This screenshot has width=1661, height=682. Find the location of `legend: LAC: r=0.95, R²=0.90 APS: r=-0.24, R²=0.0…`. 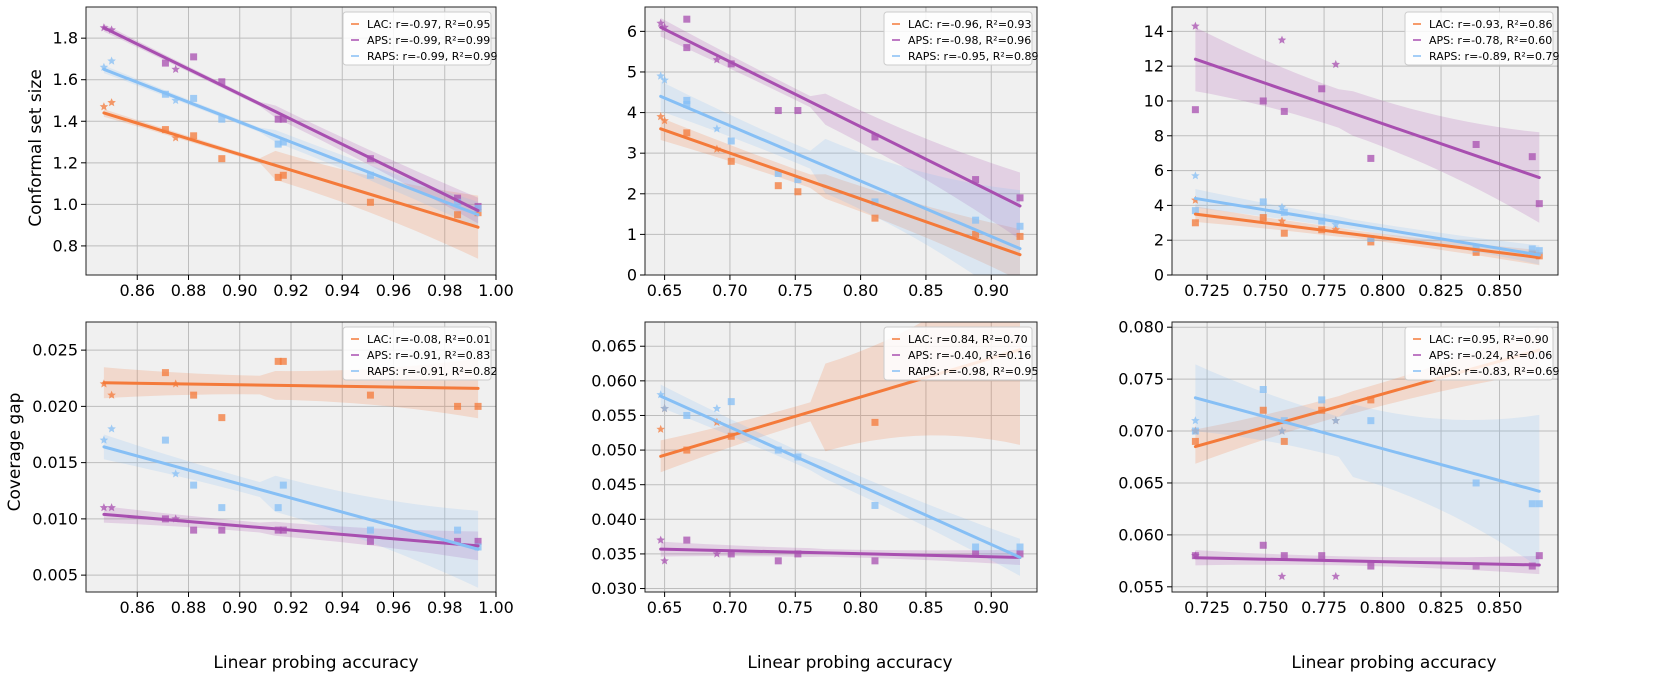

legend: LAC: r=0.95, R²=0.90 APS: r=-0.24, R²=0.0… is located at coordinates (1482, 353).